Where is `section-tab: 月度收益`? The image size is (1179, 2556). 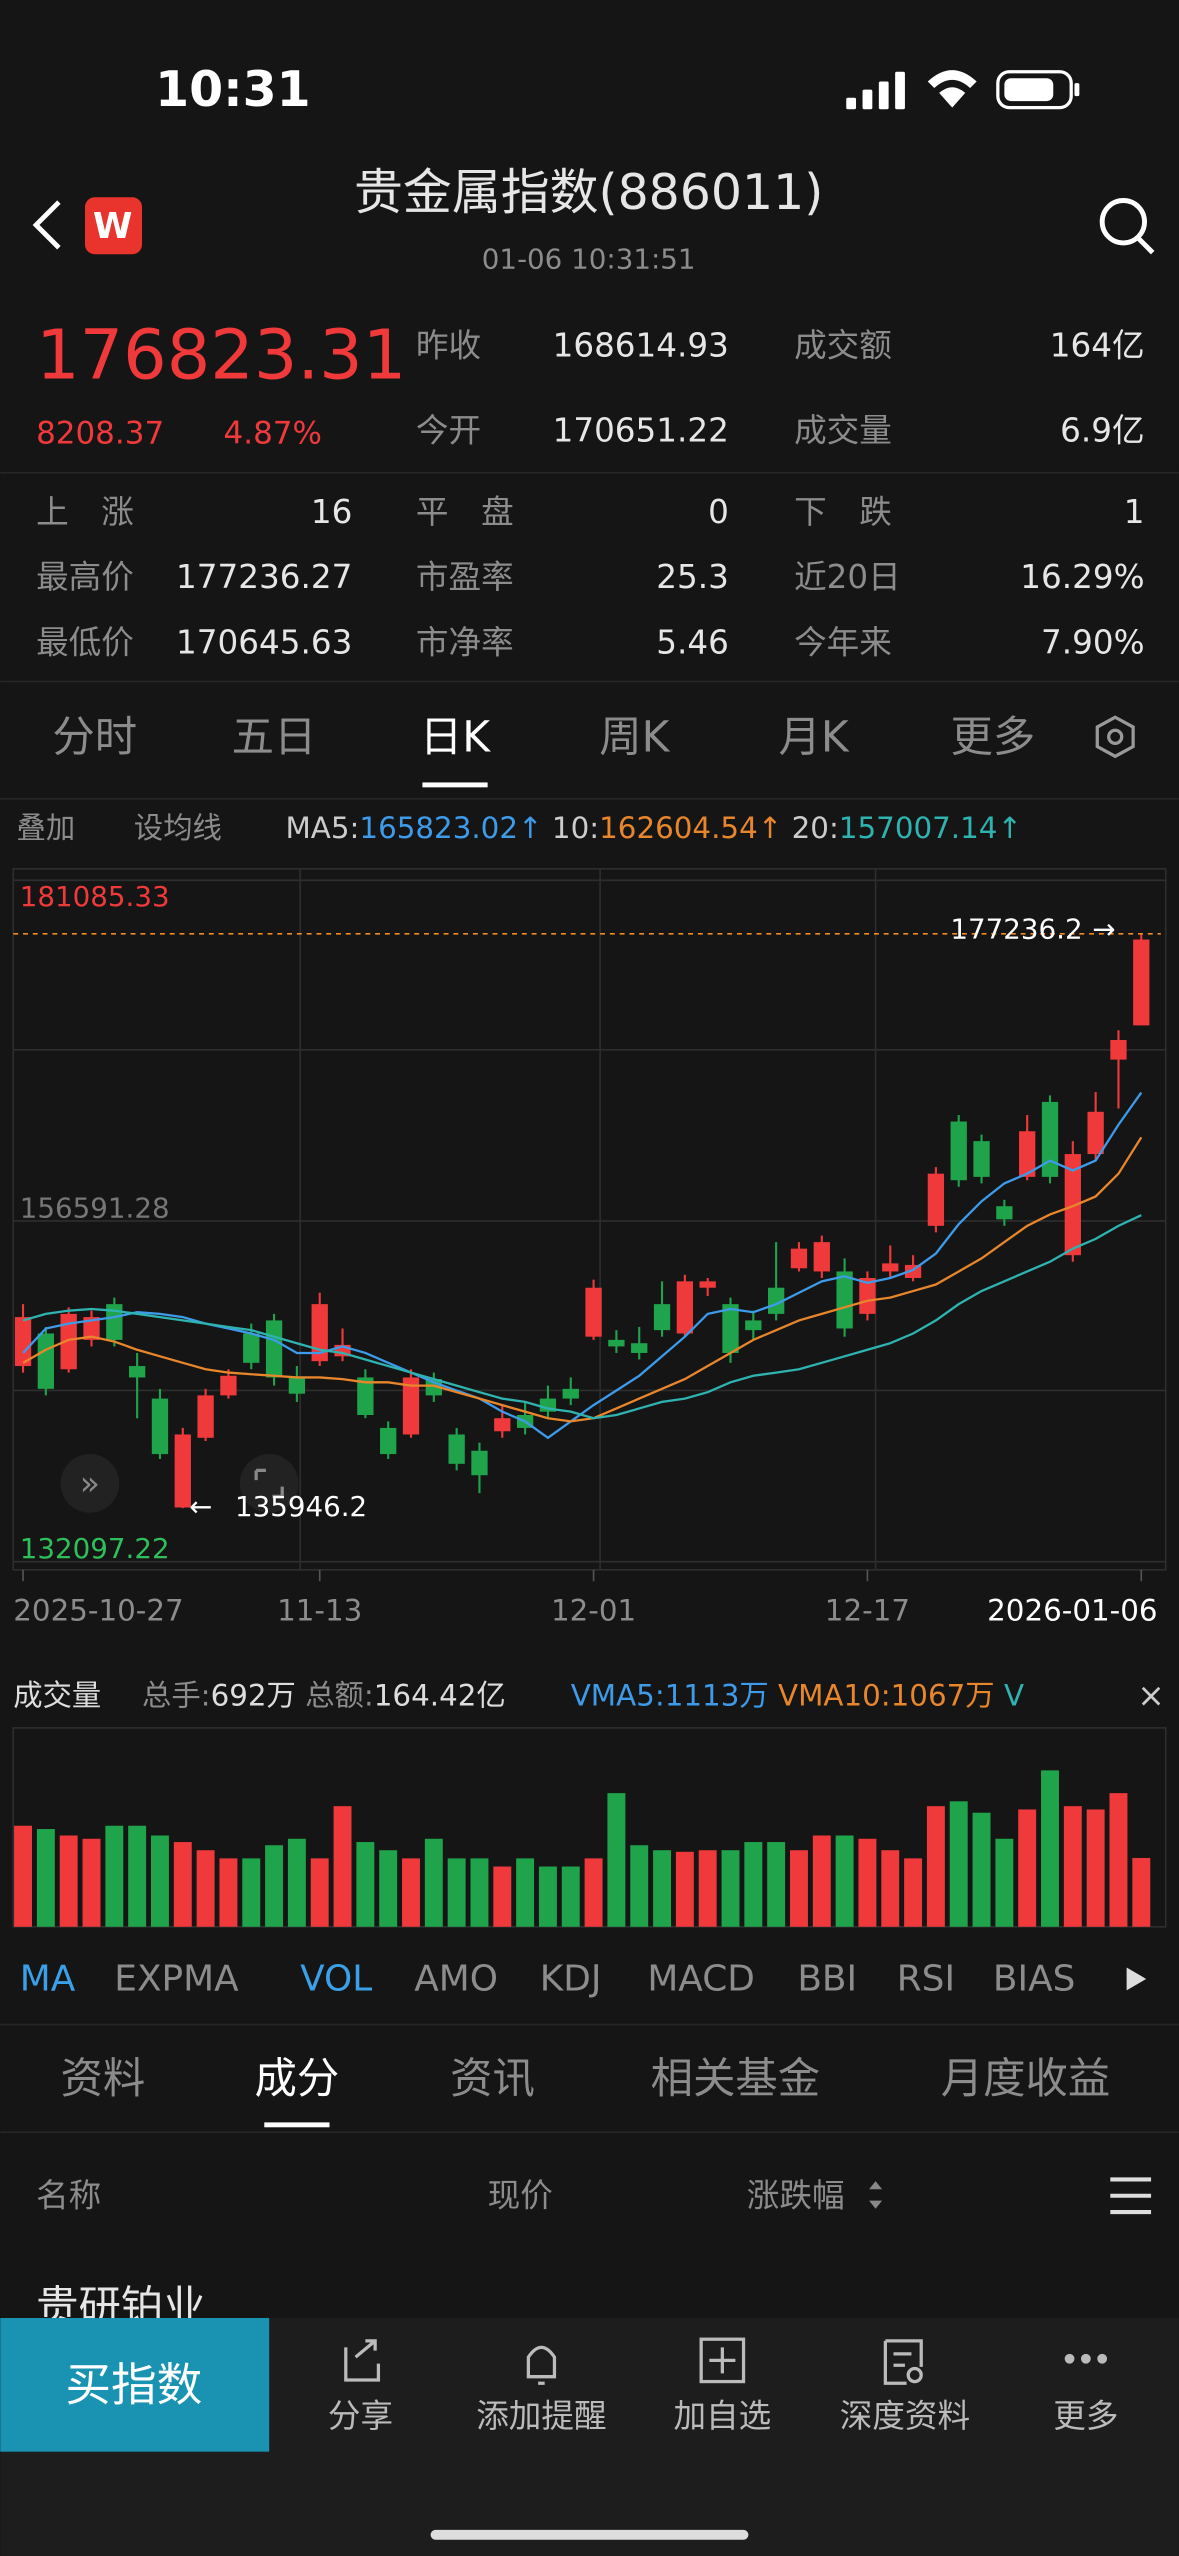 section-tab: 月度收益 is located at coordinates (1026, 2078).